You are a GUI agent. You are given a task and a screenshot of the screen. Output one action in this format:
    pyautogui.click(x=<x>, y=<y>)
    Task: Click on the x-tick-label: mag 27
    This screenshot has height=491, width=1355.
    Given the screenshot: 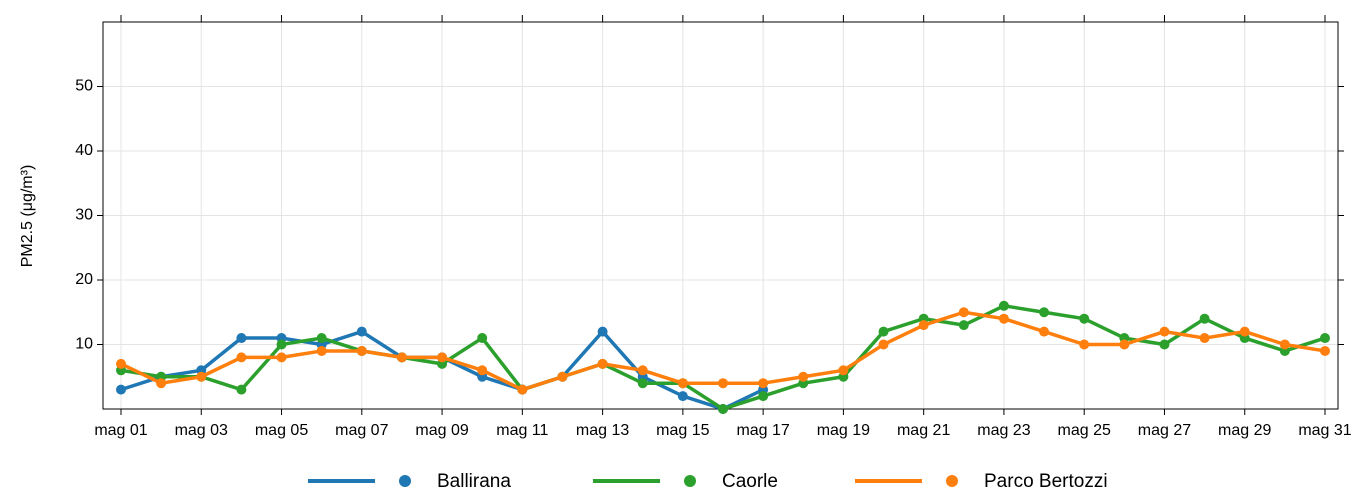 What is the action you would take?
    pyautogui.click(x=1164, y=430)
    